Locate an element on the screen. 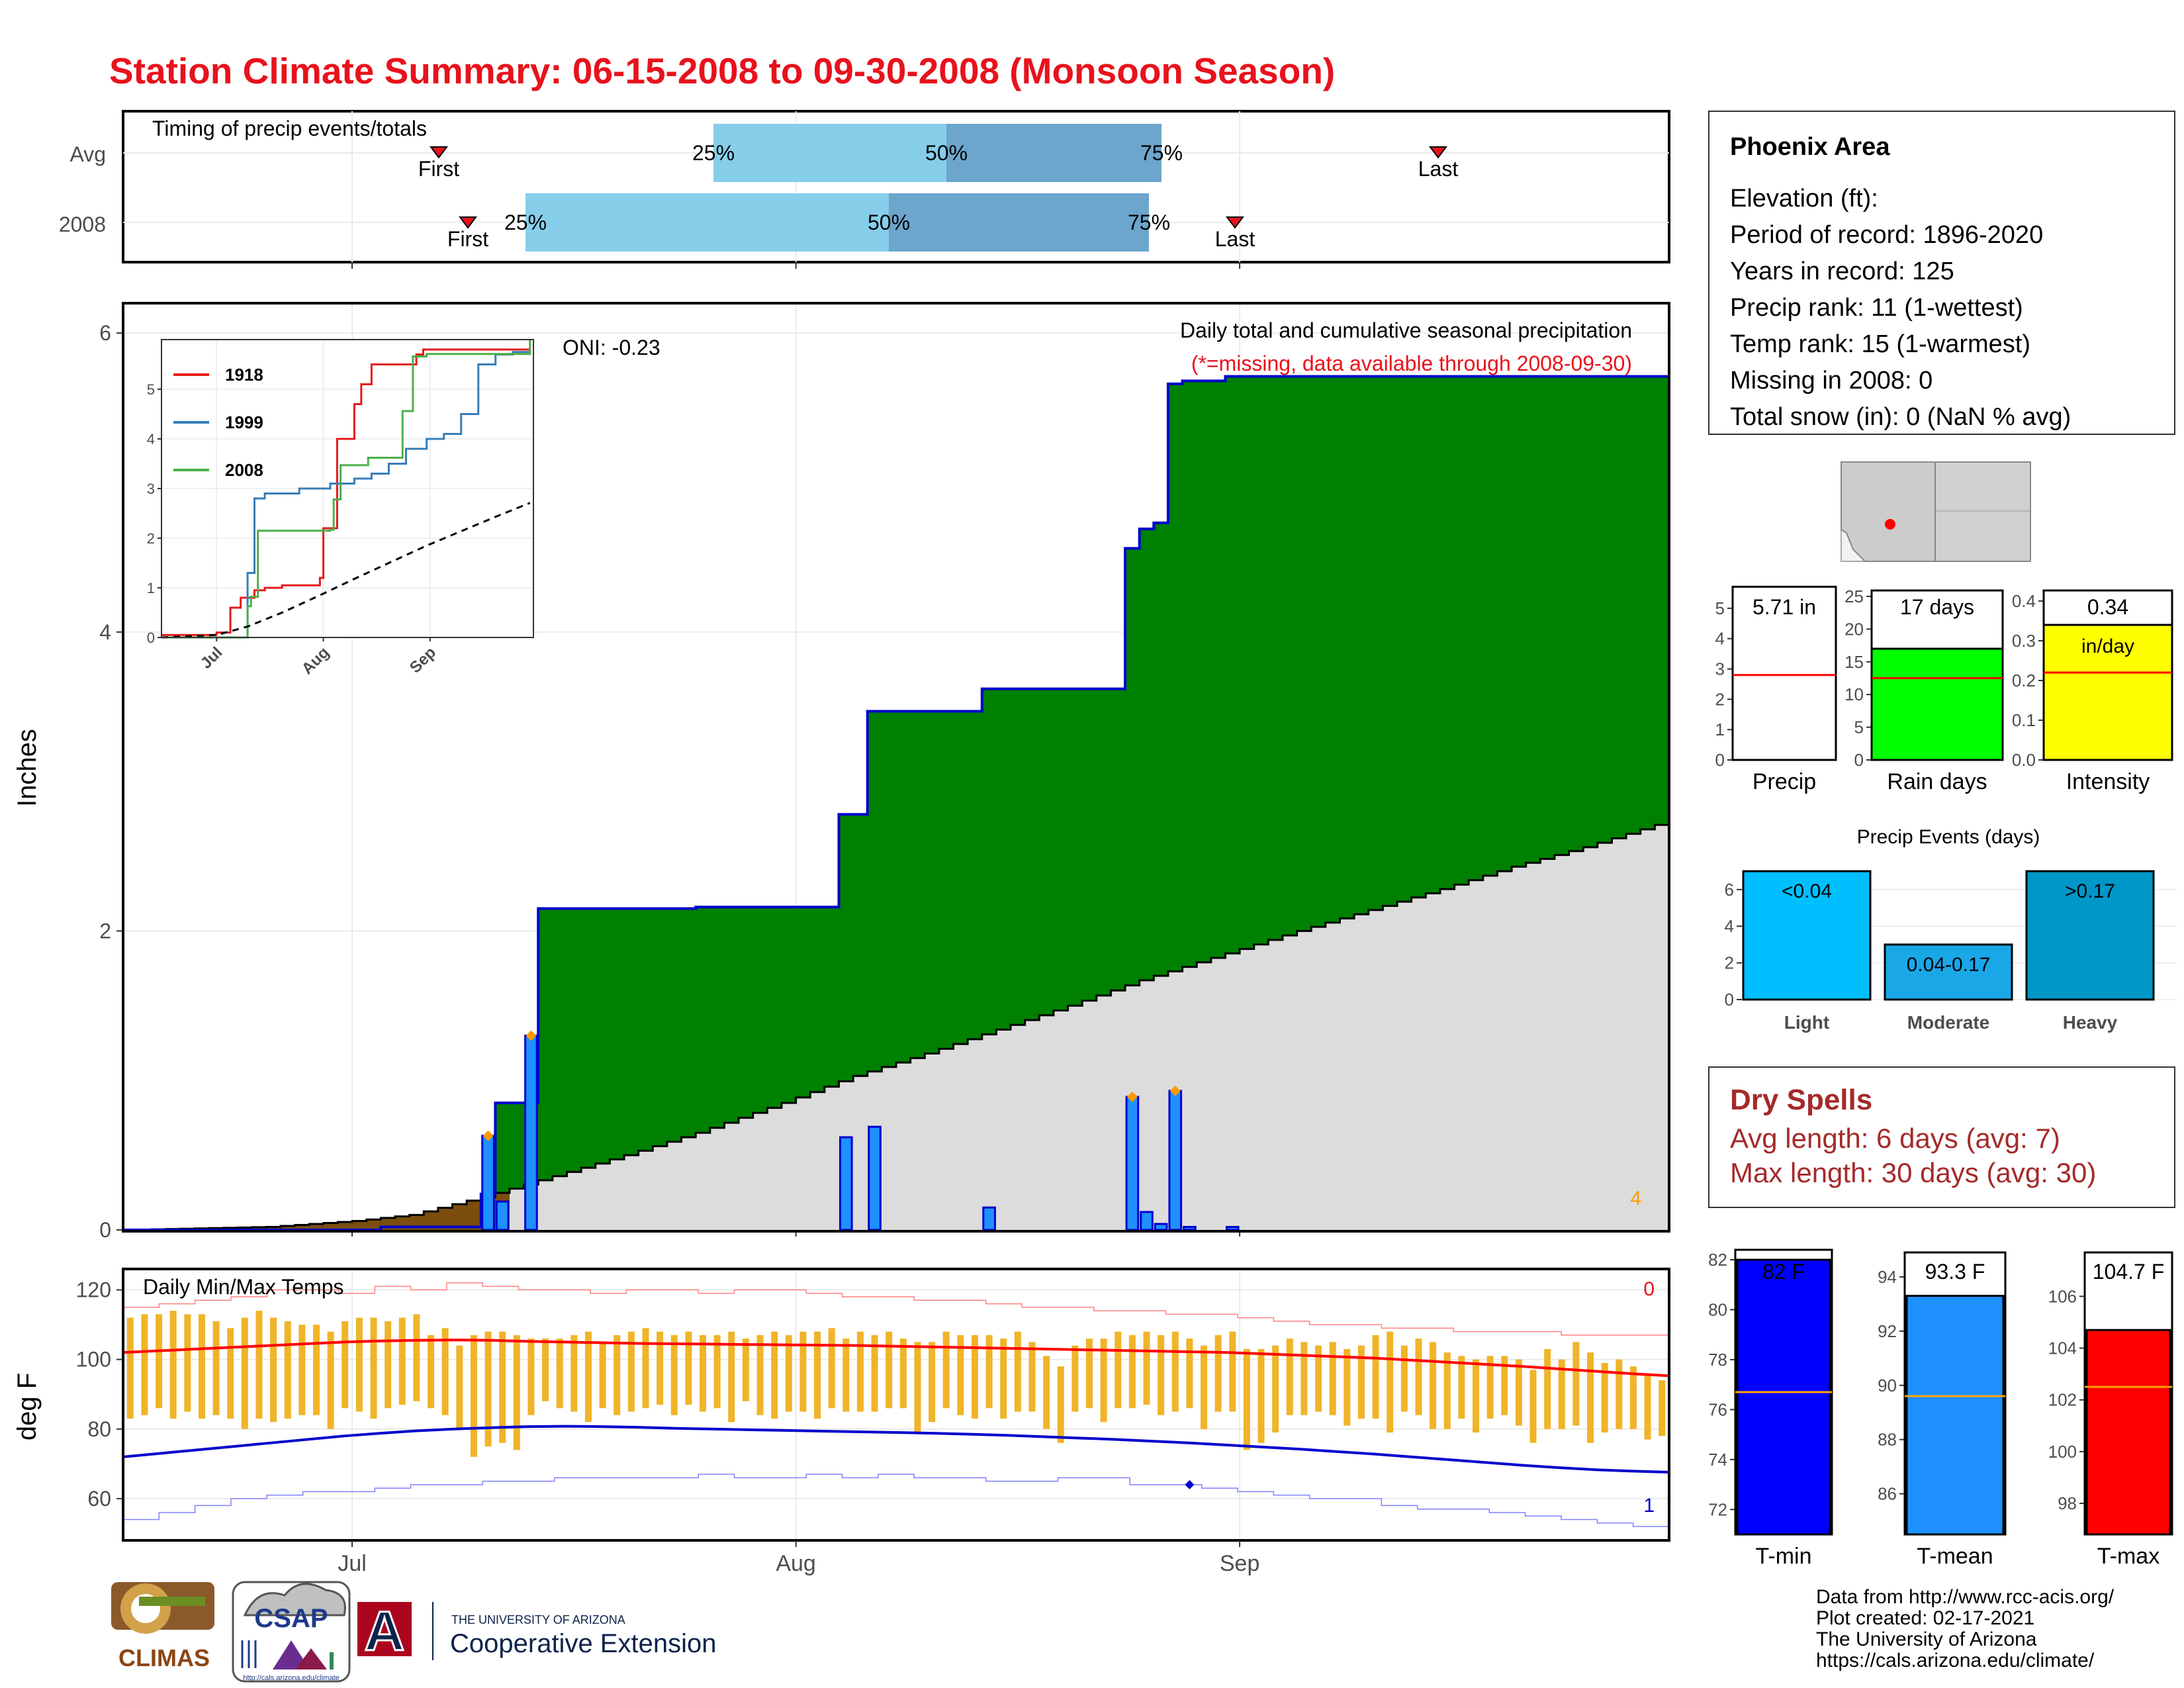 This screenshot has width=2184, height=1688. footer-line-1: Data from http://www.rcc-acis.org/ is located at coordinates (1965, 1597).